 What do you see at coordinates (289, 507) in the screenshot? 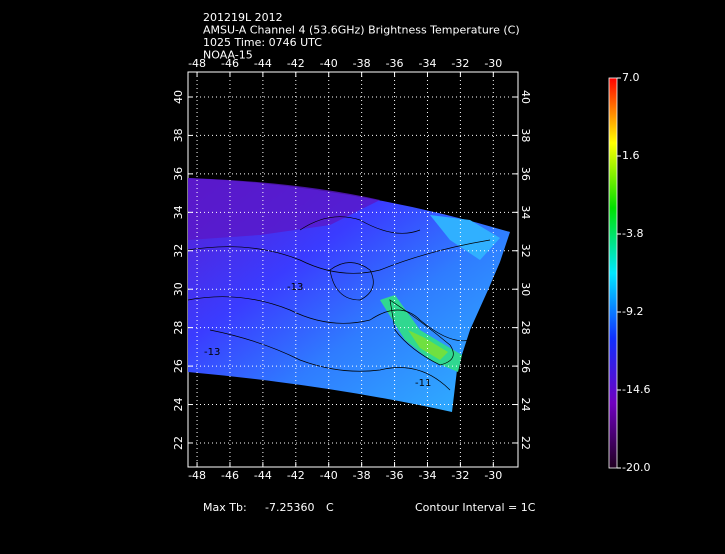
I see `max-value: -7.25360` at bounding box center [289, 507].